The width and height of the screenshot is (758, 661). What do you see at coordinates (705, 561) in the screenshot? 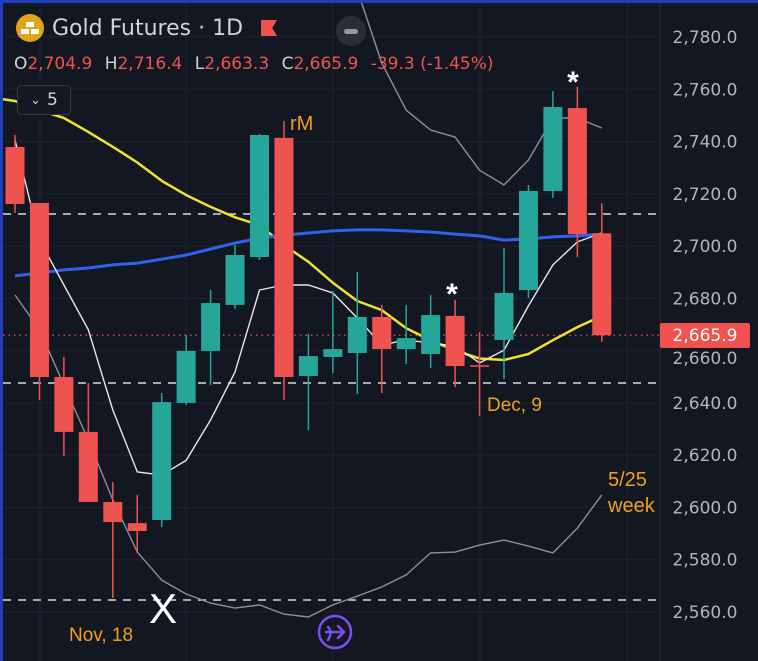
I see `price-tick-label: 2,580.0` at bounding box center [705, 561].